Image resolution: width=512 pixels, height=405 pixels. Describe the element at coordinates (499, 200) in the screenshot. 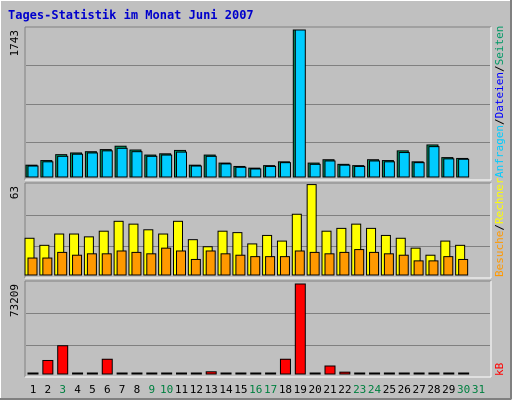

I see `legend-visits-part: Rechner` at that location.